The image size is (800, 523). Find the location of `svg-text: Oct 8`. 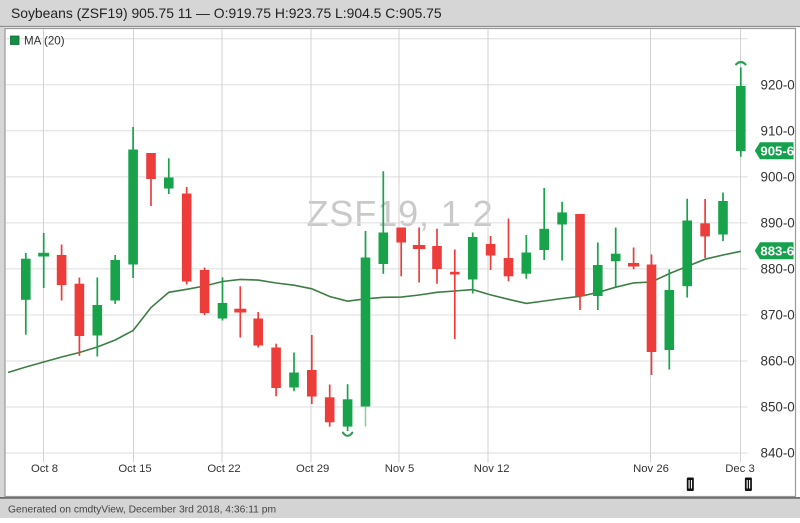

svg-text: Oct 8 is located at coordinates (44, 469).